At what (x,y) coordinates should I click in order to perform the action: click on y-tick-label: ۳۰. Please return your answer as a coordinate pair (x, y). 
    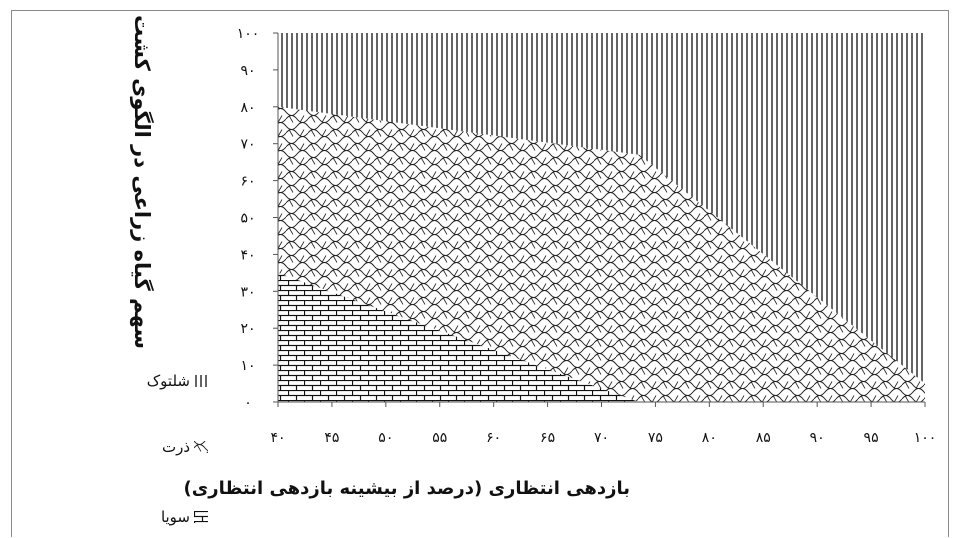
    Looking at the image, I should click on (247, 292).